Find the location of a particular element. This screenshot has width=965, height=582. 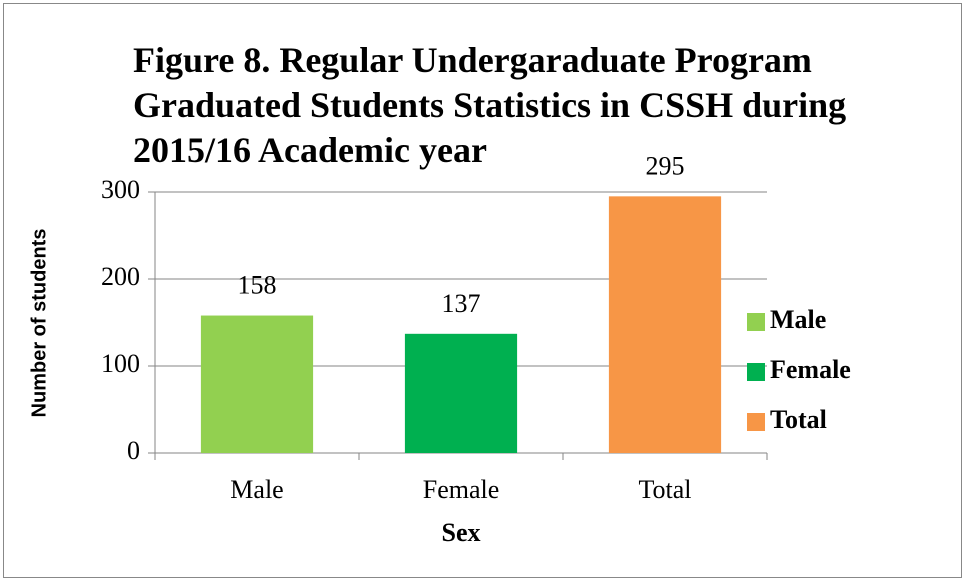

y-tick-label: 200 is located at coordinates (120, 276).